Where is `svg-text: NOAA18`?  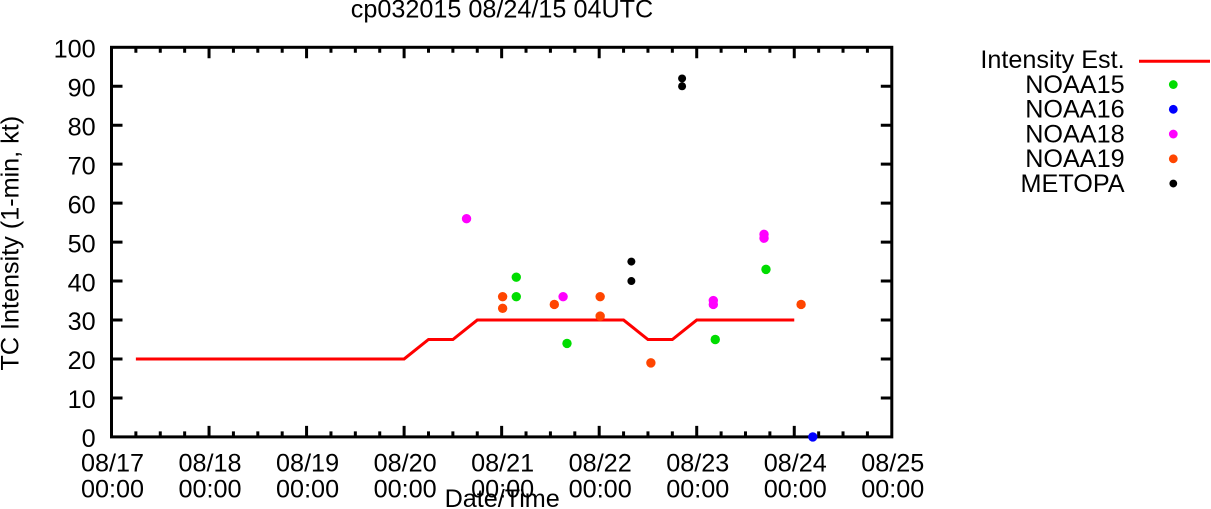
svg-text: NOAA18 is located at coordinates (1074, 134).